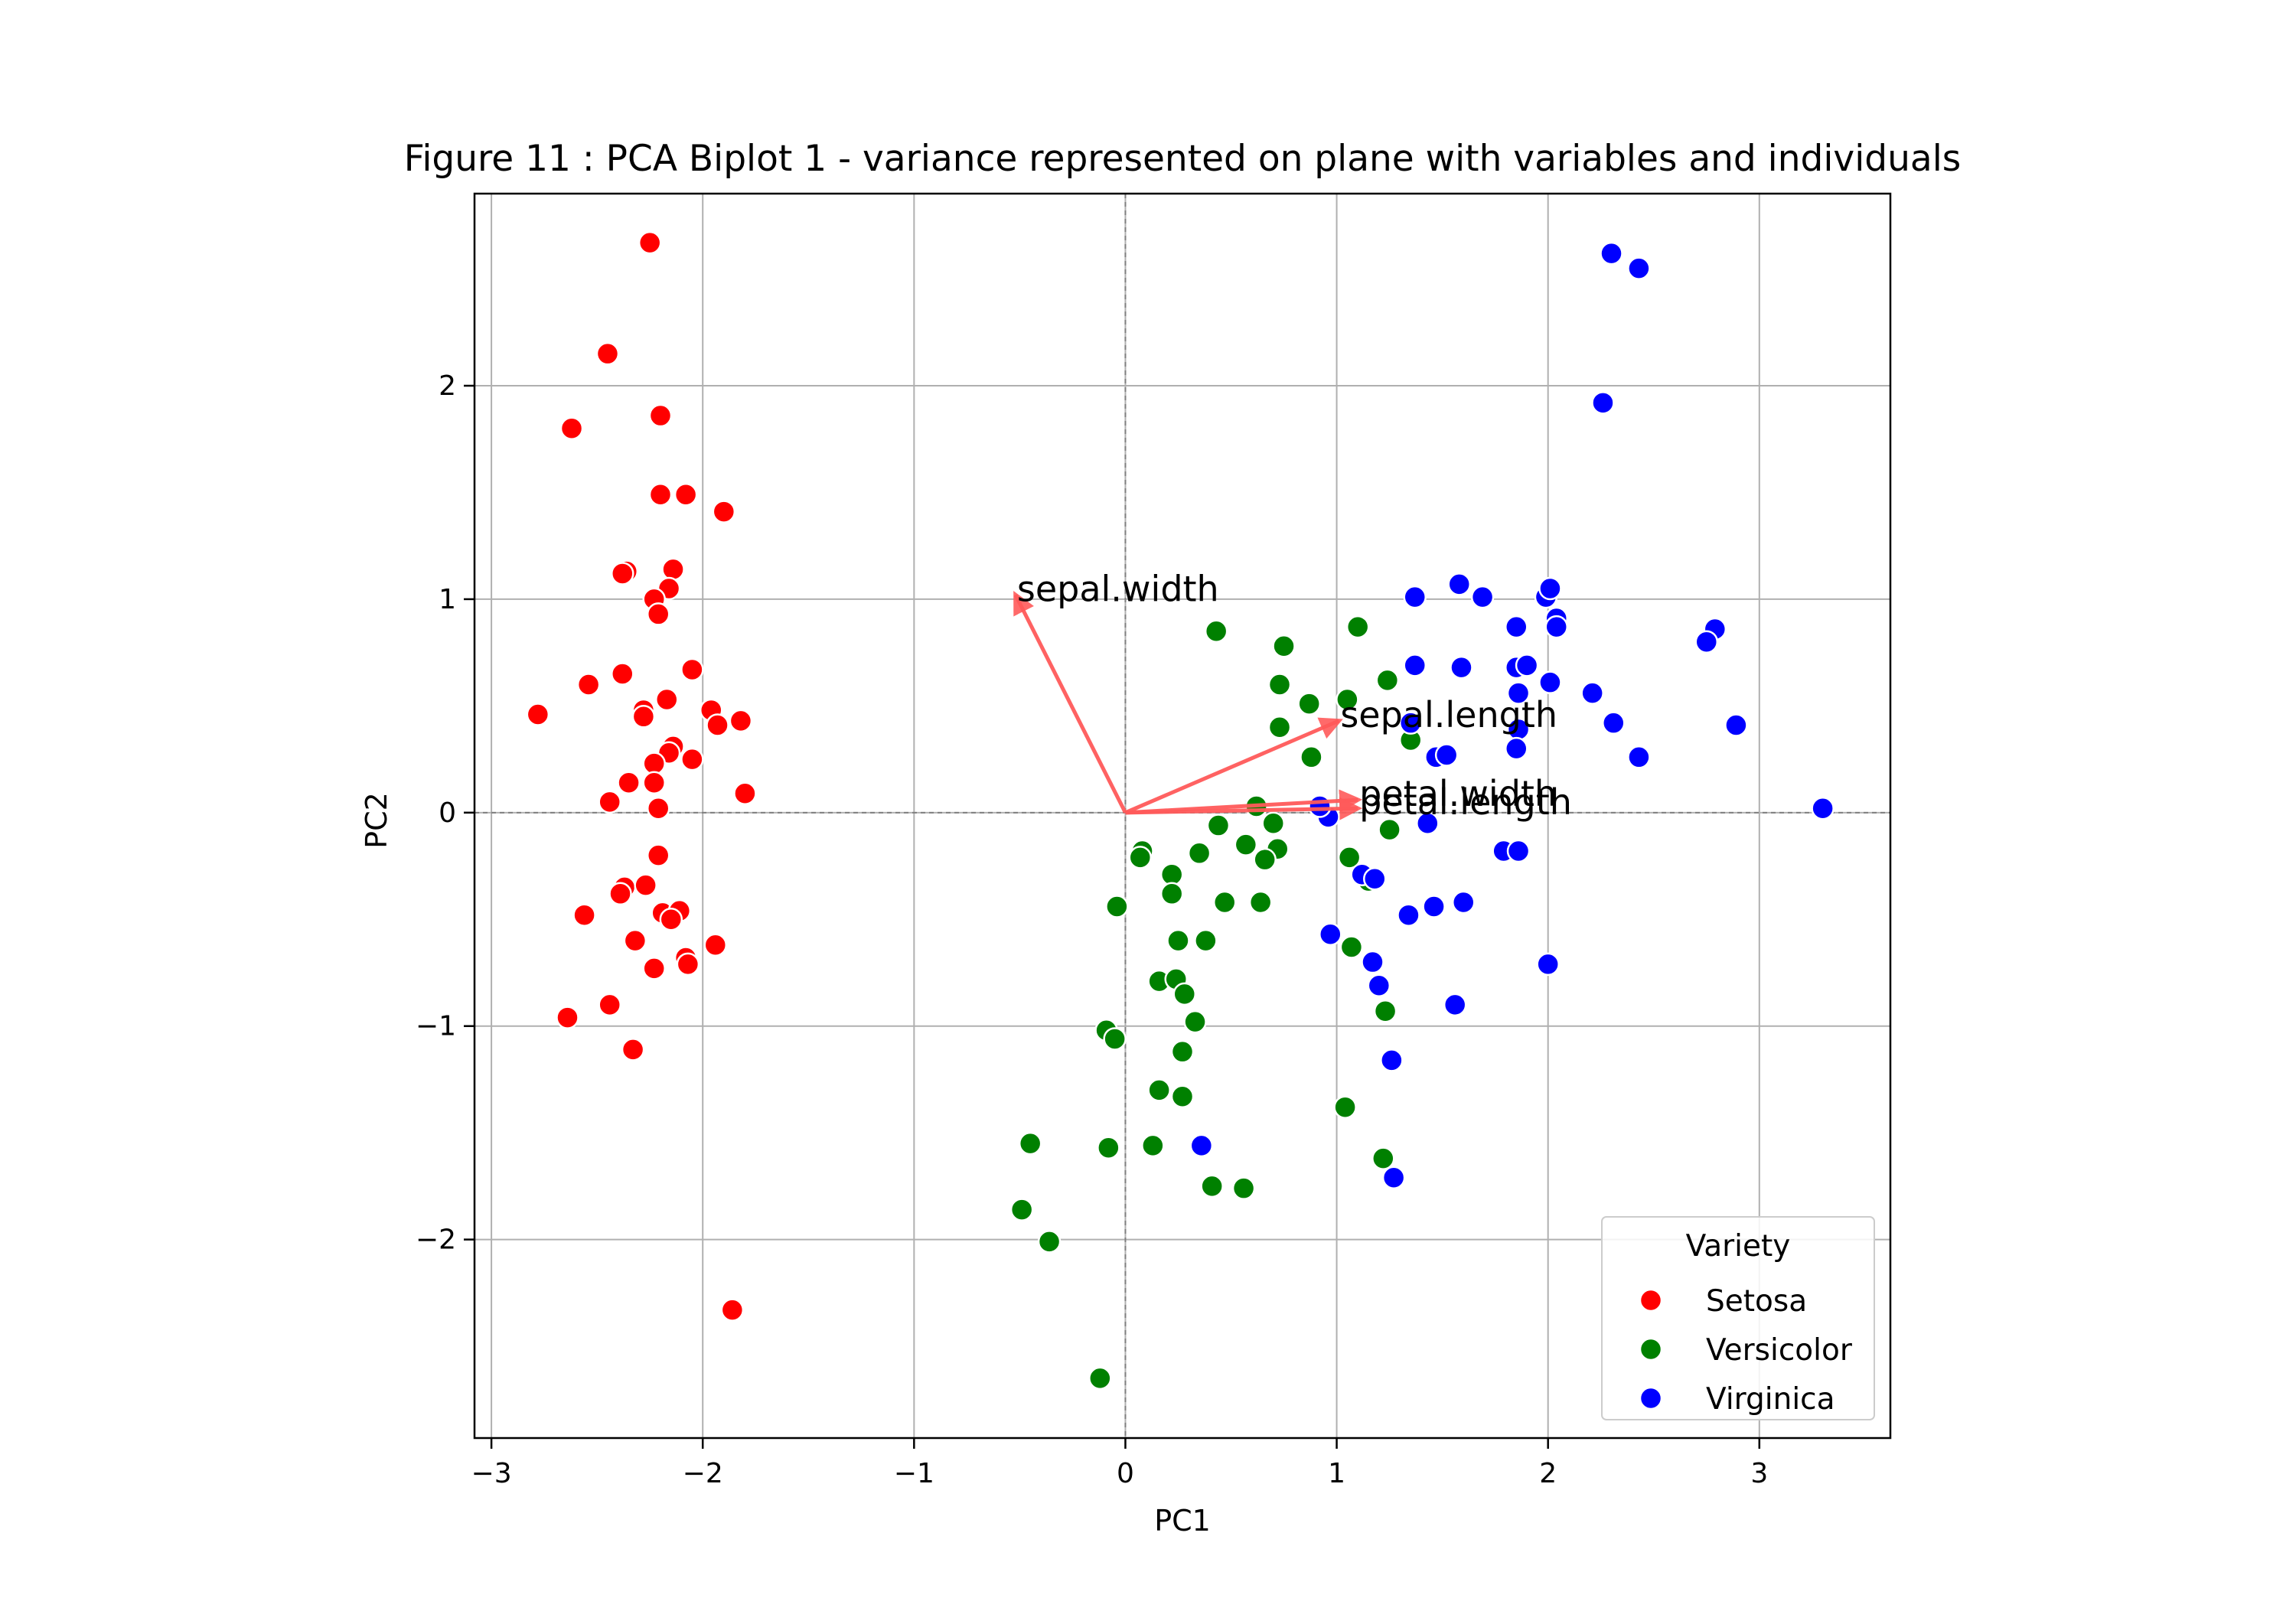 This screenshot has height=1611, width=2296. What do you see at coordinates (1756, 1301) in the screenshot?
I see `legend-label-setosa: Setosa` at bounding box center [1756, 1301].